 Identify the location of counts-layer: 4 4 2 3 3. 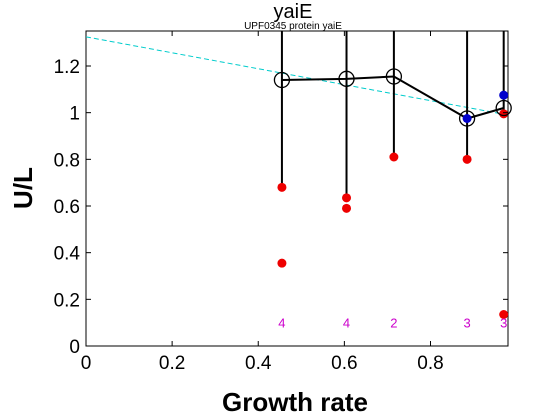
(392, 323).